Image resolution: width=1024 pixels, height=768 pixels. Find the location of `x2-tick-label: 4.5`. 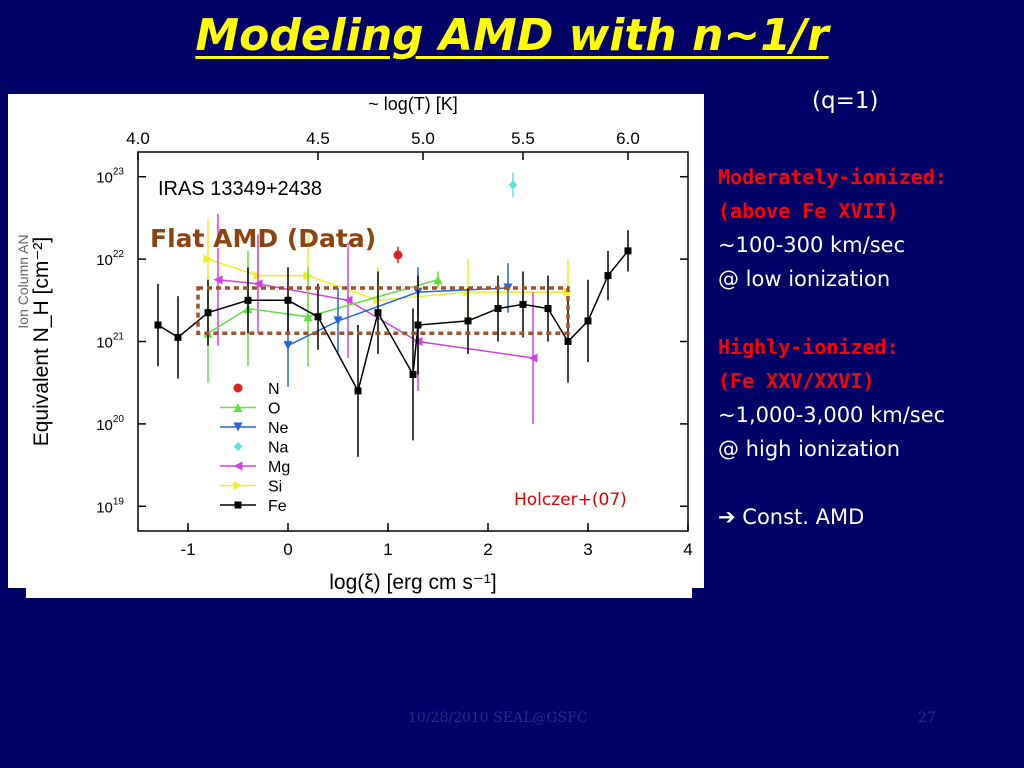

x2-tick-label: 4.5 is located at coordinates (318, 138).